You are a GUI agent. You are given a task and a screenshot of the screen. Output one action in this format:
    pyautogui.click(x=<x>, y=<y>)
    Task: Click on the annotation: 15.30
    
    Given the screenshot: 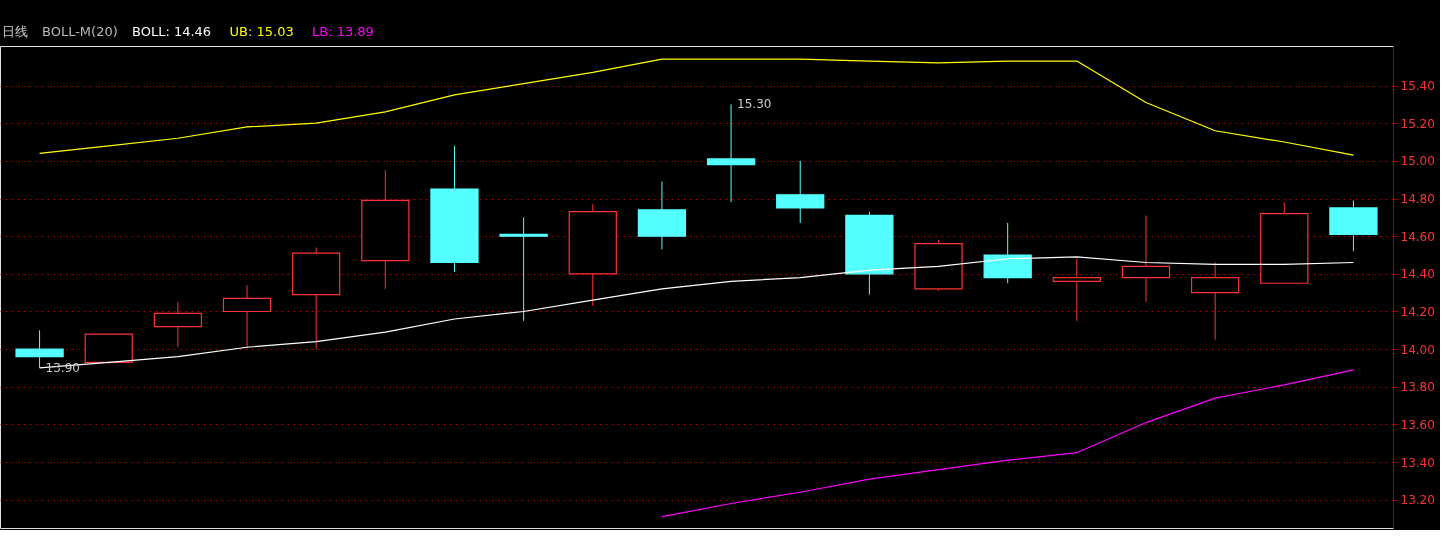 What is the action you would take?
    pyautogui.click(x=754, y=104)
    